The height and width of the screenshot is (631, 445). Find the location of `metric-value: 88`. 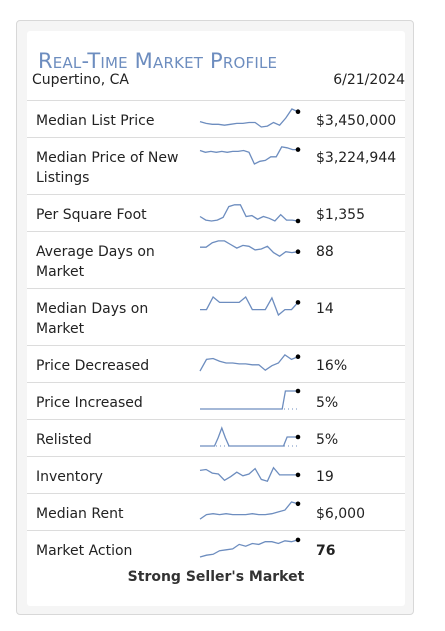

metric-value: 88 is located at coordinates (325, 252).